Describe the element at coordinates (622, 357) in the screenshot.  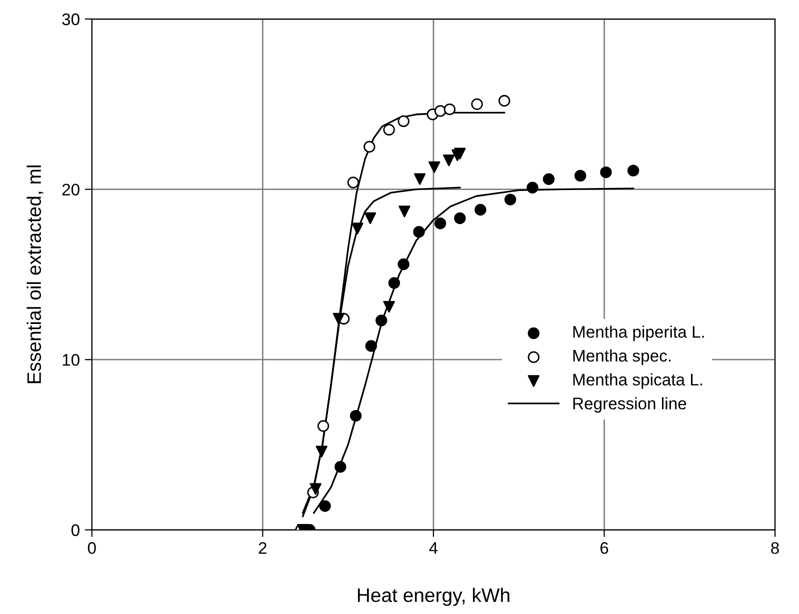
I see `legend-label: Mentha spec.` at that location.